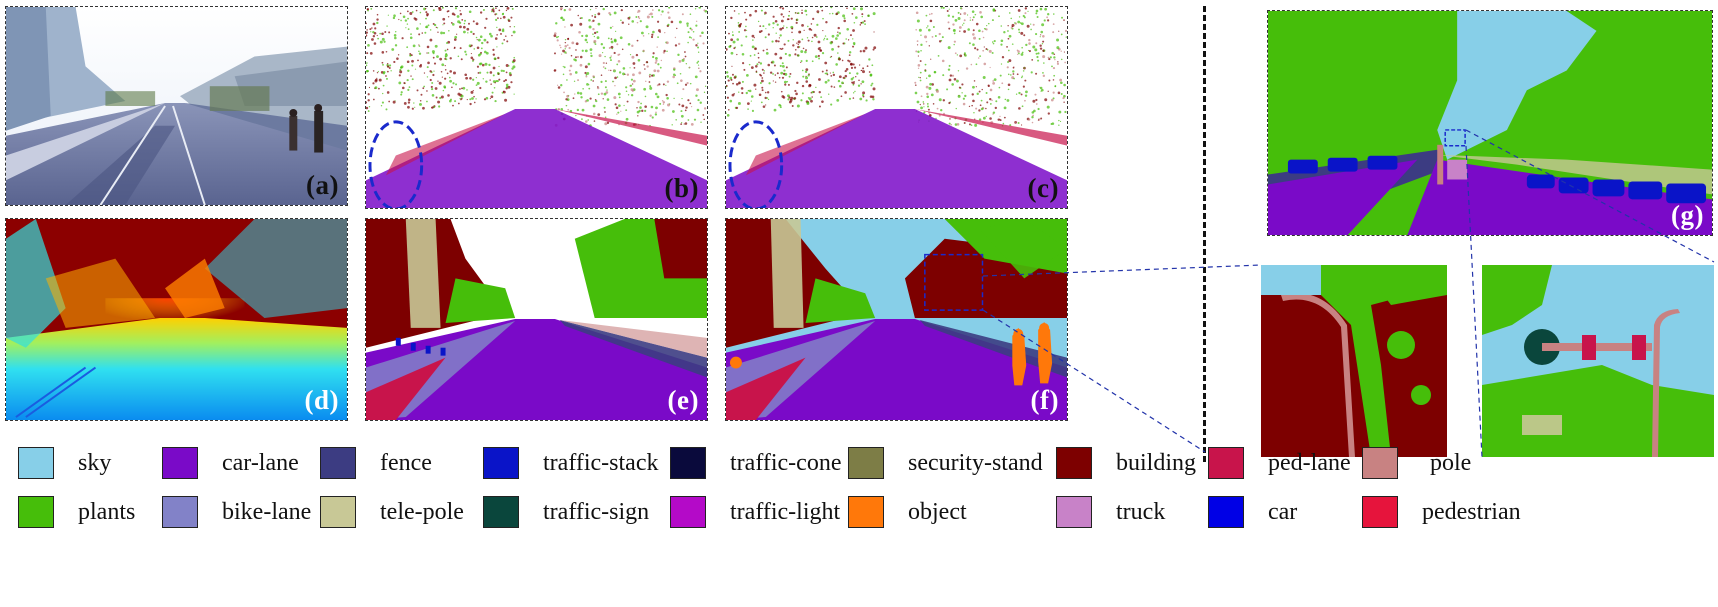 The width and height of the screenshot is (1718, 607). What do you see at coordinates (64, 463) in the screenshot?
I see `legend-item-sky: sky` at bounding box center [64, 463].